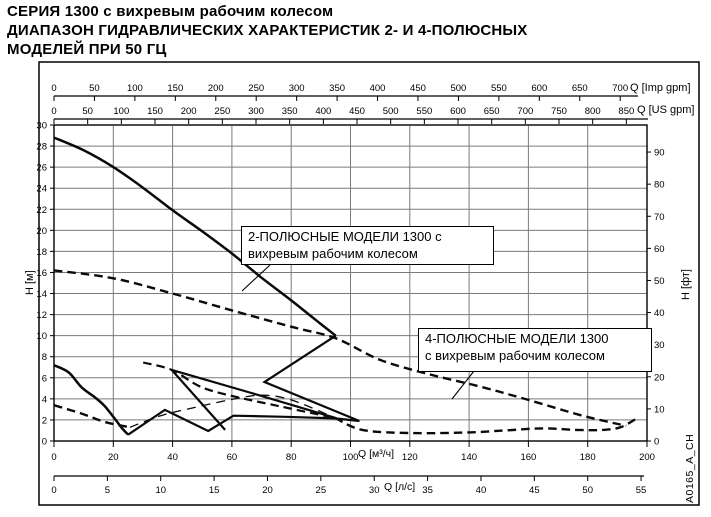  I want to click on tick-label-imp: 50, so click(94, 88).